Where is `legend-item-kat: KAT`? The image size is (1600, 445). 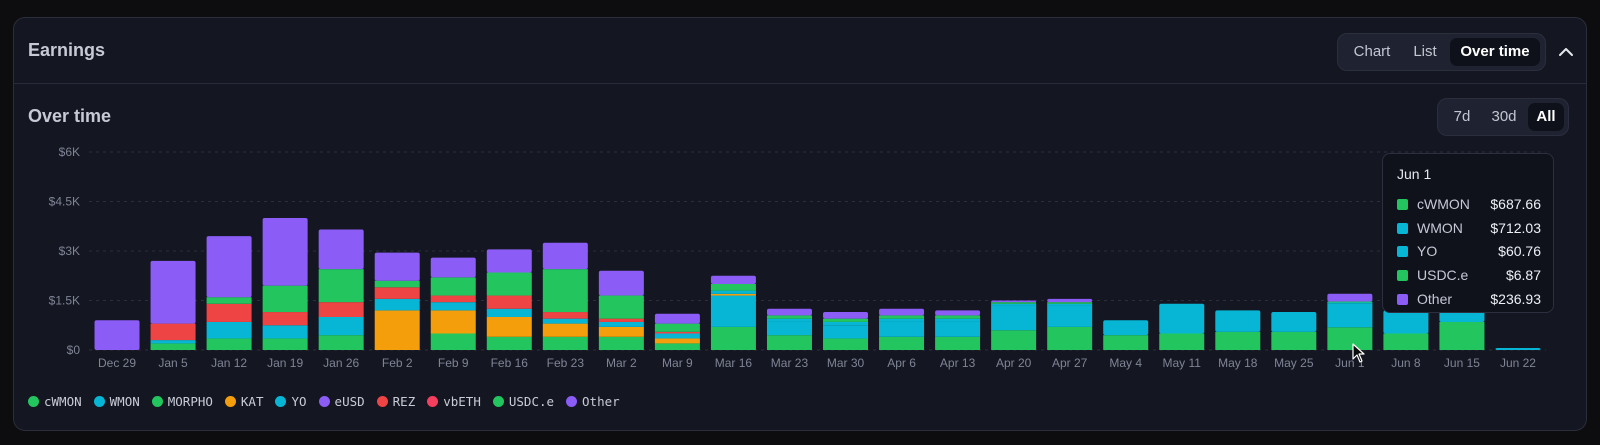
legend-item-kat: KAT is located at coordinates (243, 401).